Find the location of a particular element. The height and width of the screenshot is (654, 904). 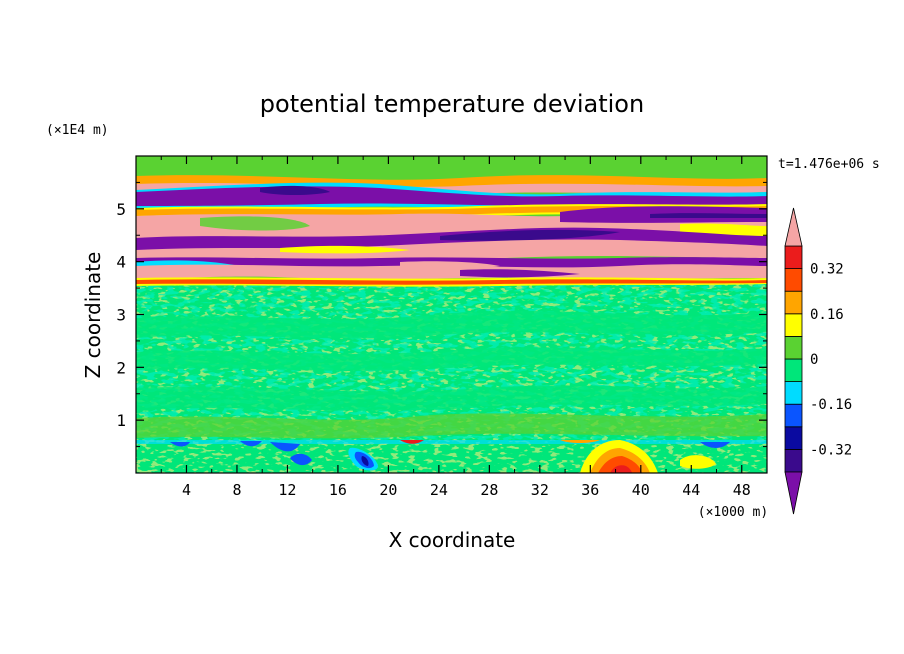

y-axis-label: Z coordinate is located at coordinates (93, 315).